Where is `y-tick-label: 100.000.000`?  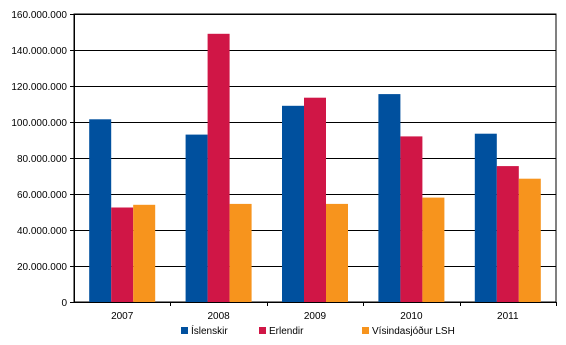
y-tick-label: 100.000.000 is located at coordinates (39, 123).